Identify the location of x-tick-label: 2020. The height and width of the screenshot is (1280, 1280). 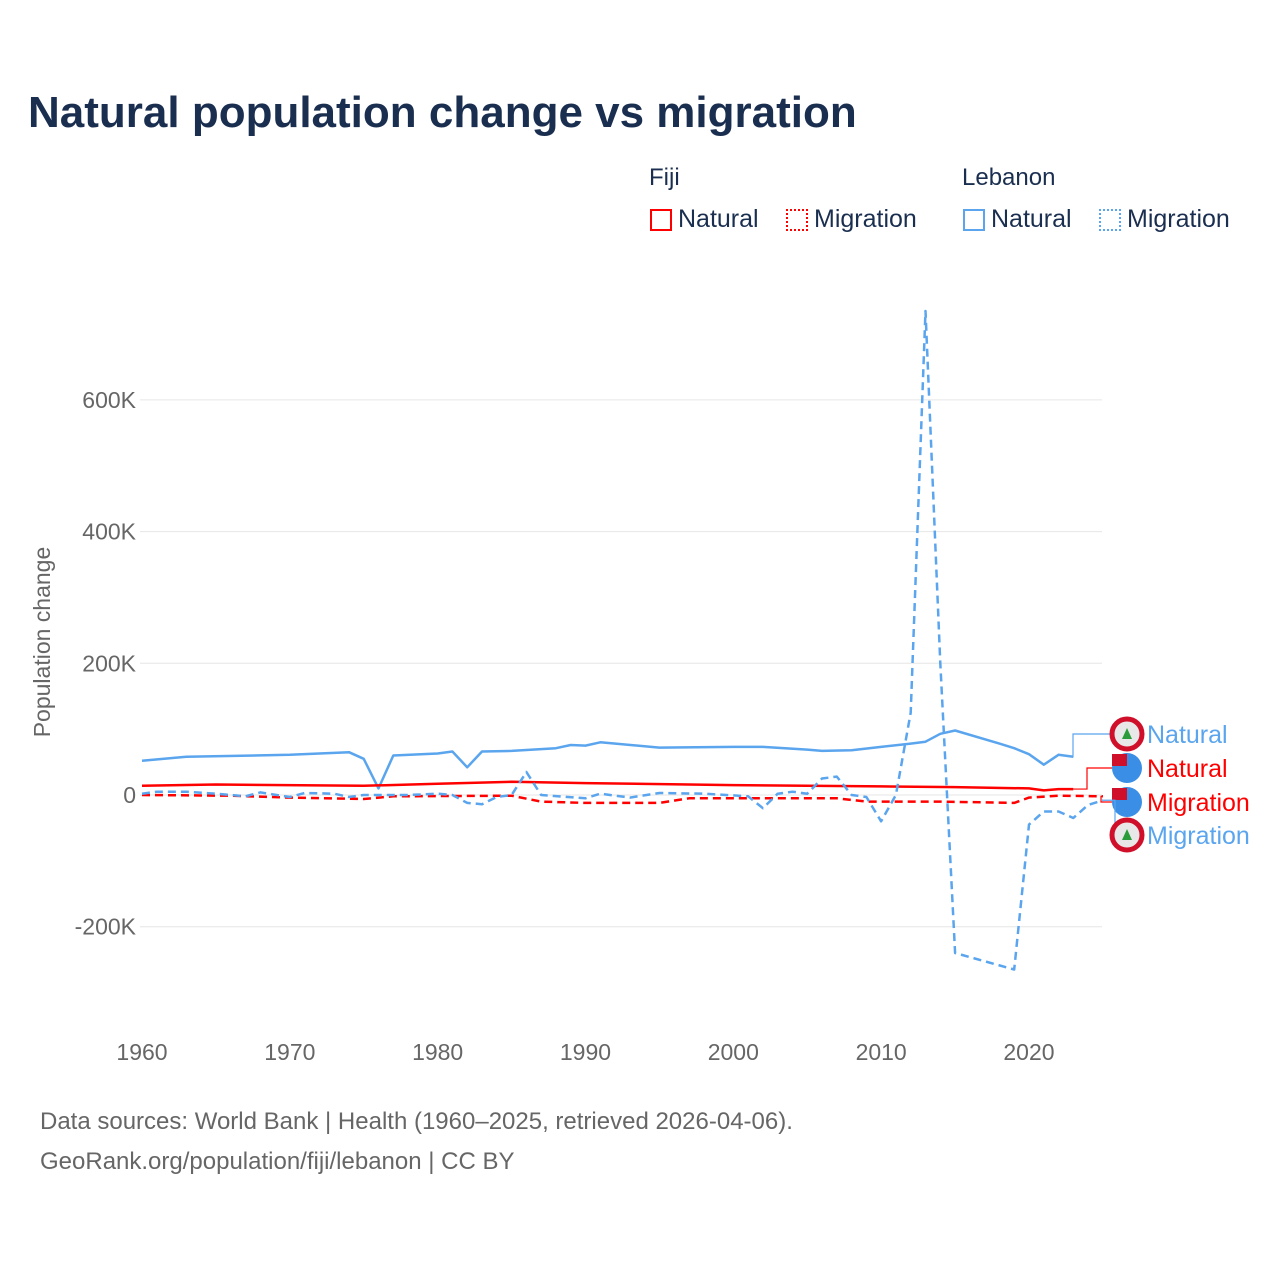
(1028, 1052).